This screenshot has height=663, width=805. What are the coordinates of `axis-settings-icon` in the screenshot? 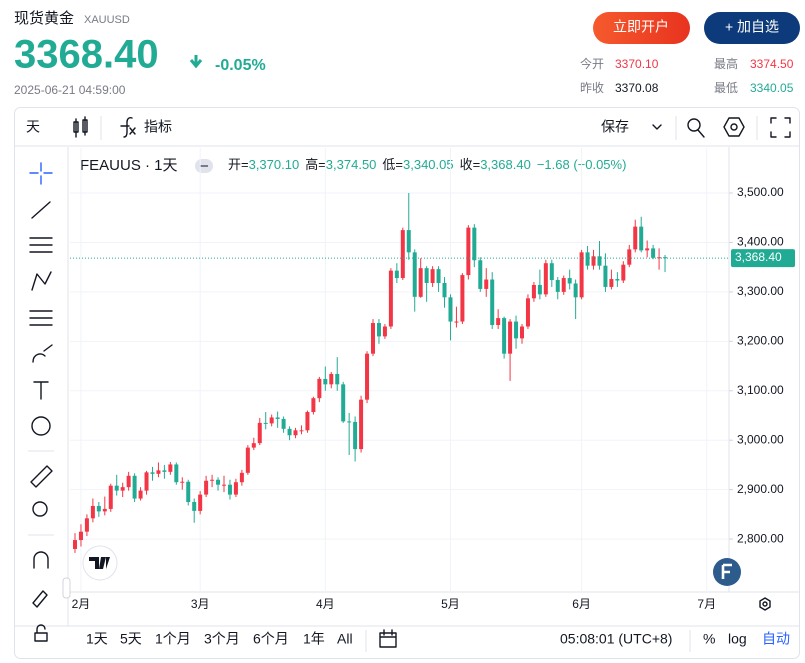 It's located at (765, 604).